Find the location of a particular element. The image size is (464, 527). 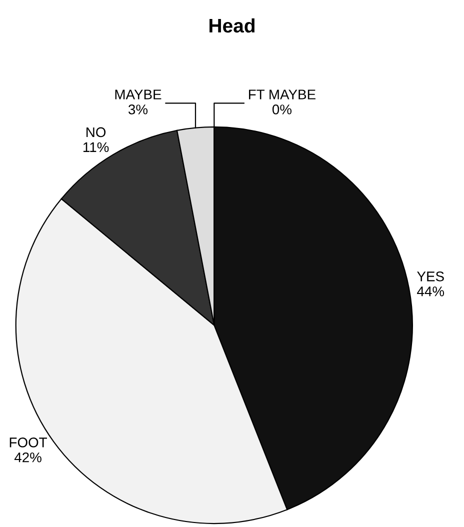

data-label: 44% is located at coordinates (430, 291).